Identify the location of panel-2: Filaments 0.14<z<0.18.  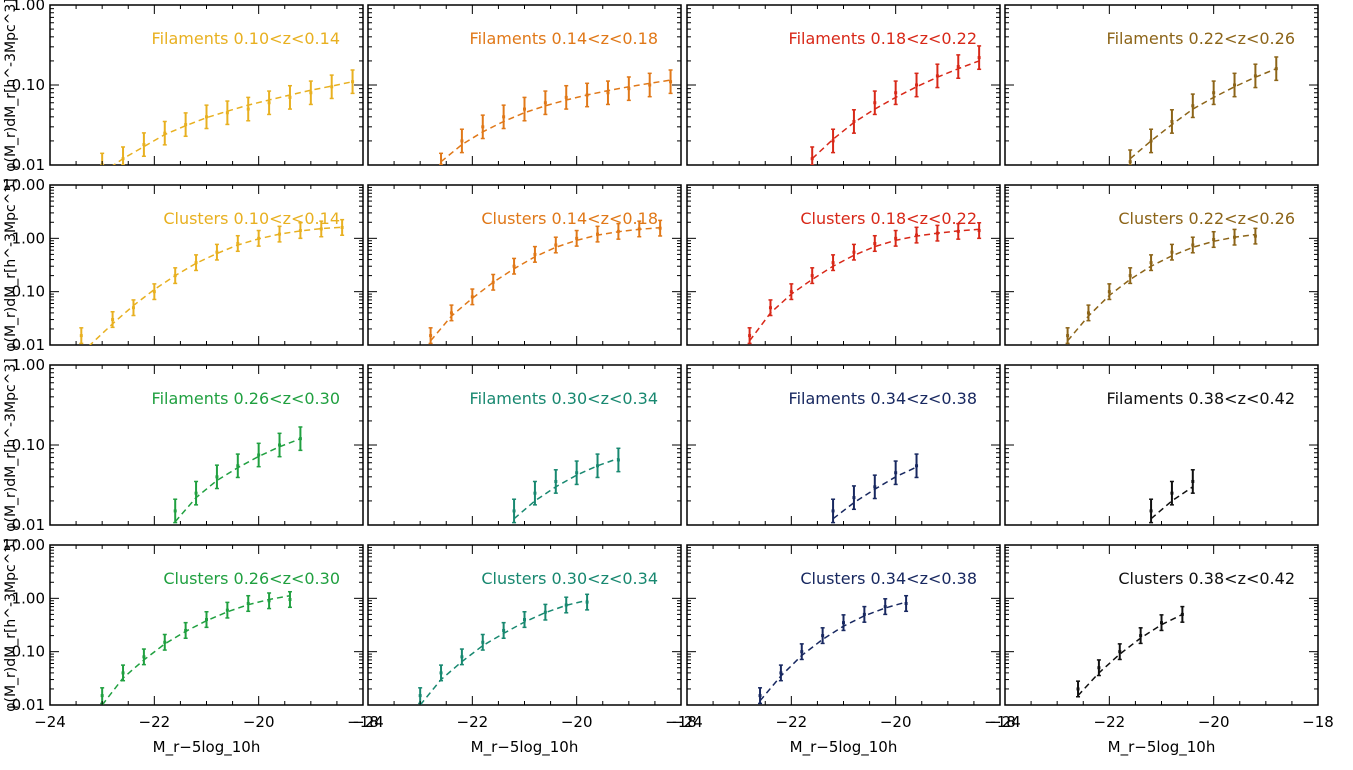
(524, 85).